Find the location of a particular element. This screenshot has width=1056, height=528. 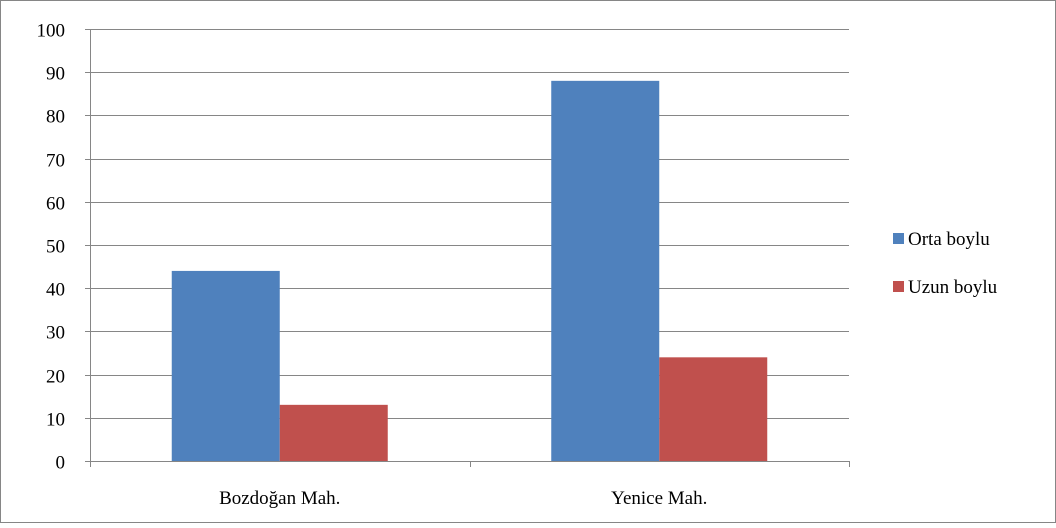

legend-entry-uzun-boylu: Uzun boylu is located at coordinates (945, 287).